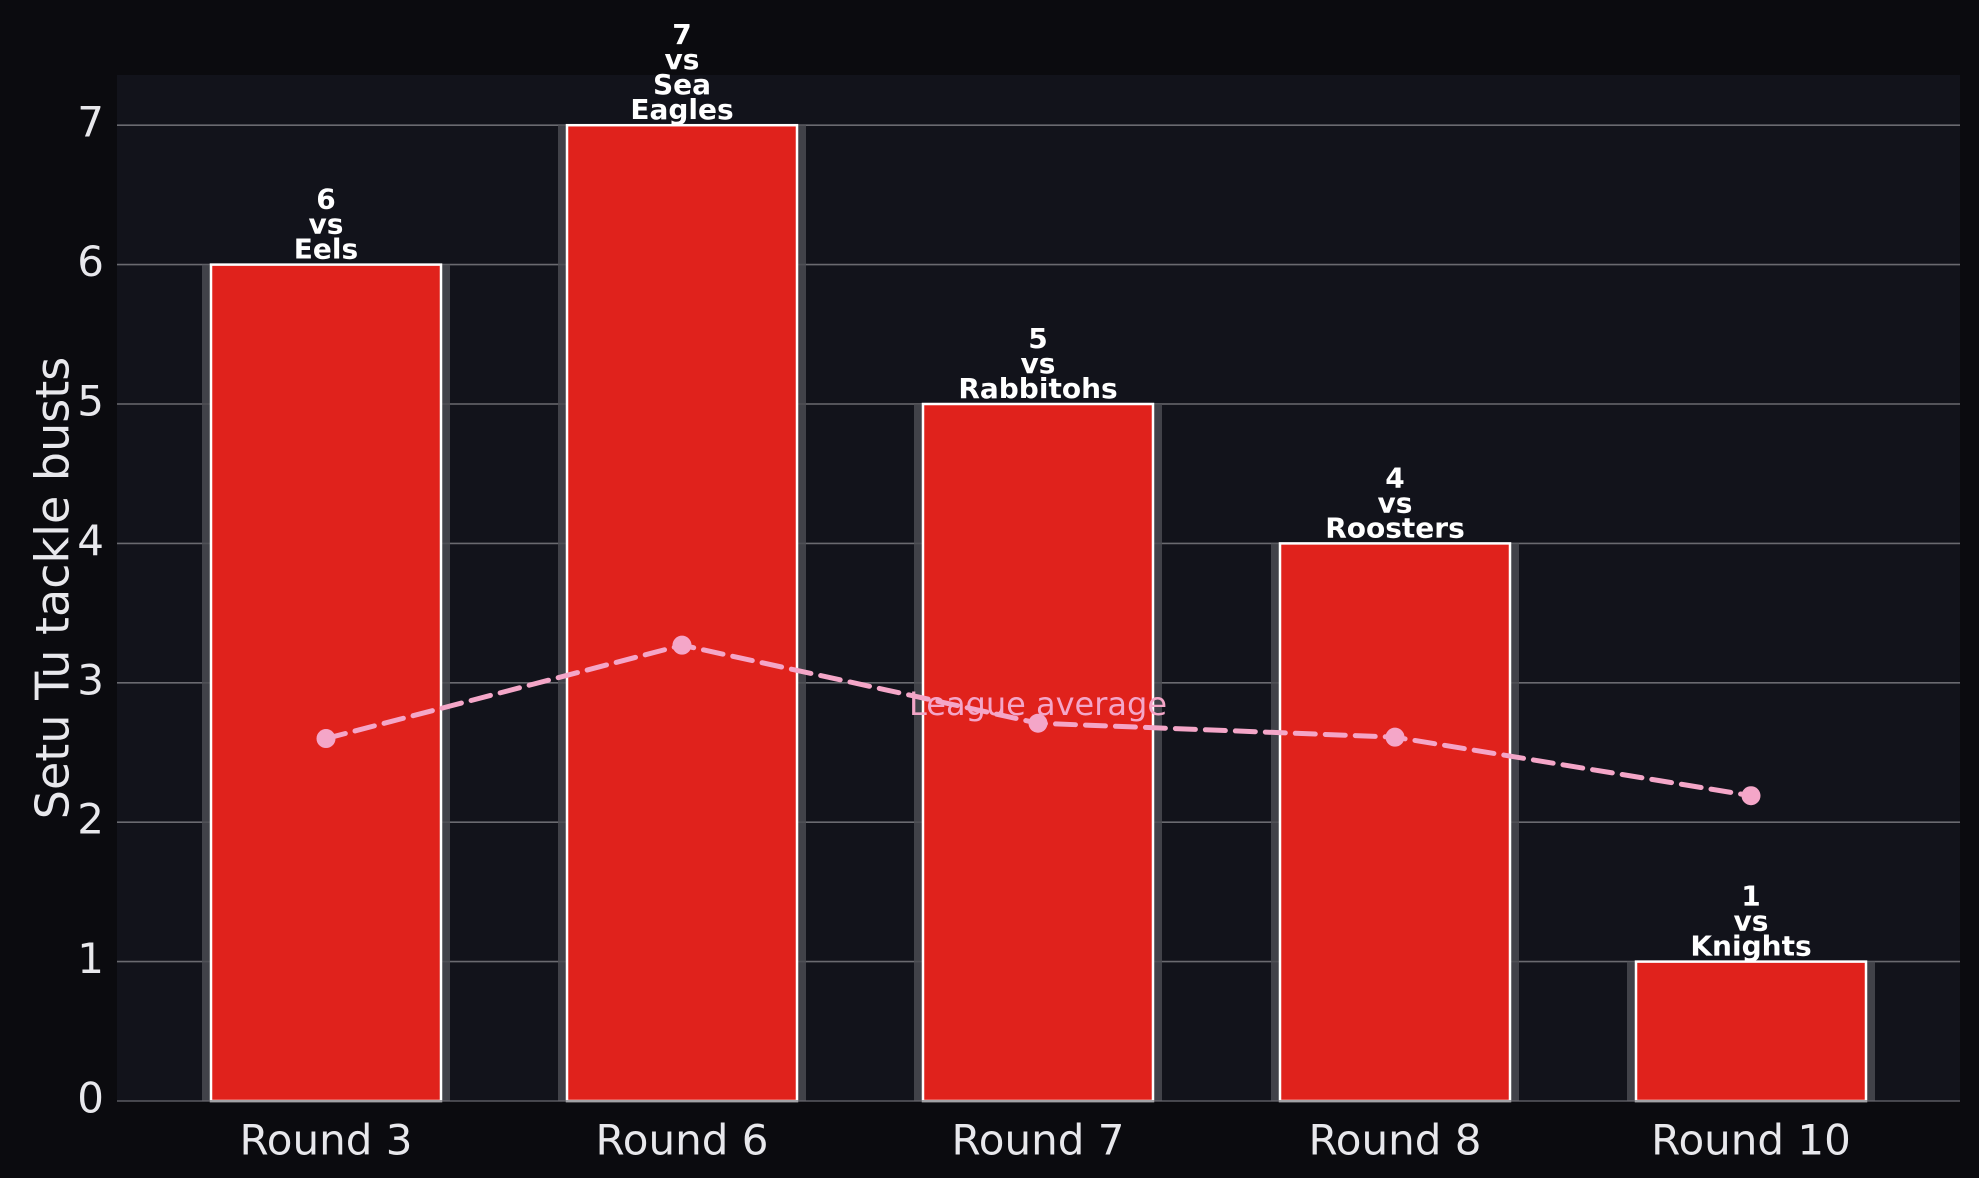  I want to click on bar-data-label: Eagles, so click(681, 109).